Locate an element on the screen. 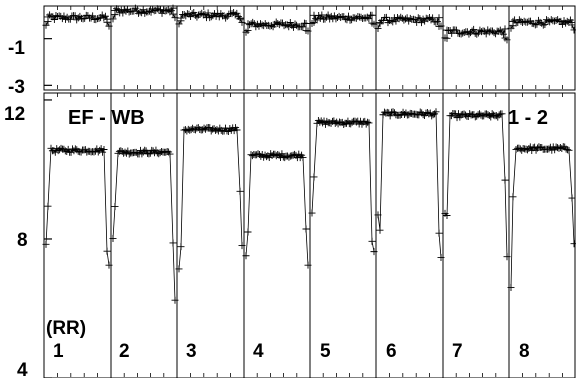  annotation-1-2: 1 - 2 is located at coordinates (528, 118).